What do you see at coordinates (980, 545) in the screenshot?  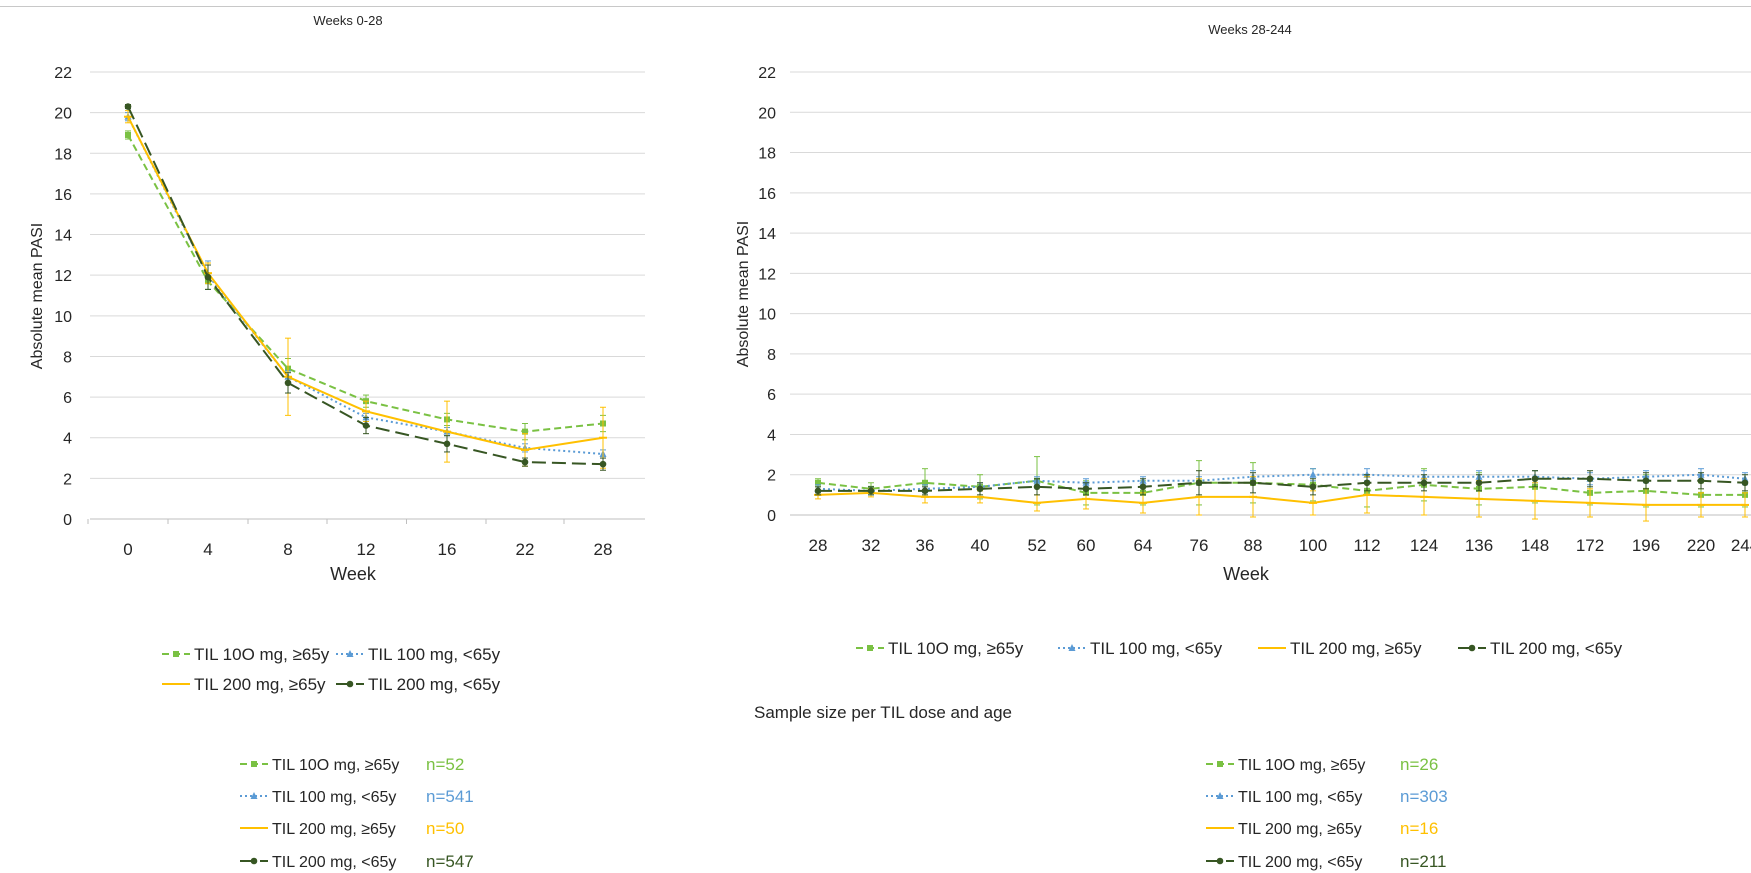 I see `x-tick-label: 40` at bounding box center [980, 545].